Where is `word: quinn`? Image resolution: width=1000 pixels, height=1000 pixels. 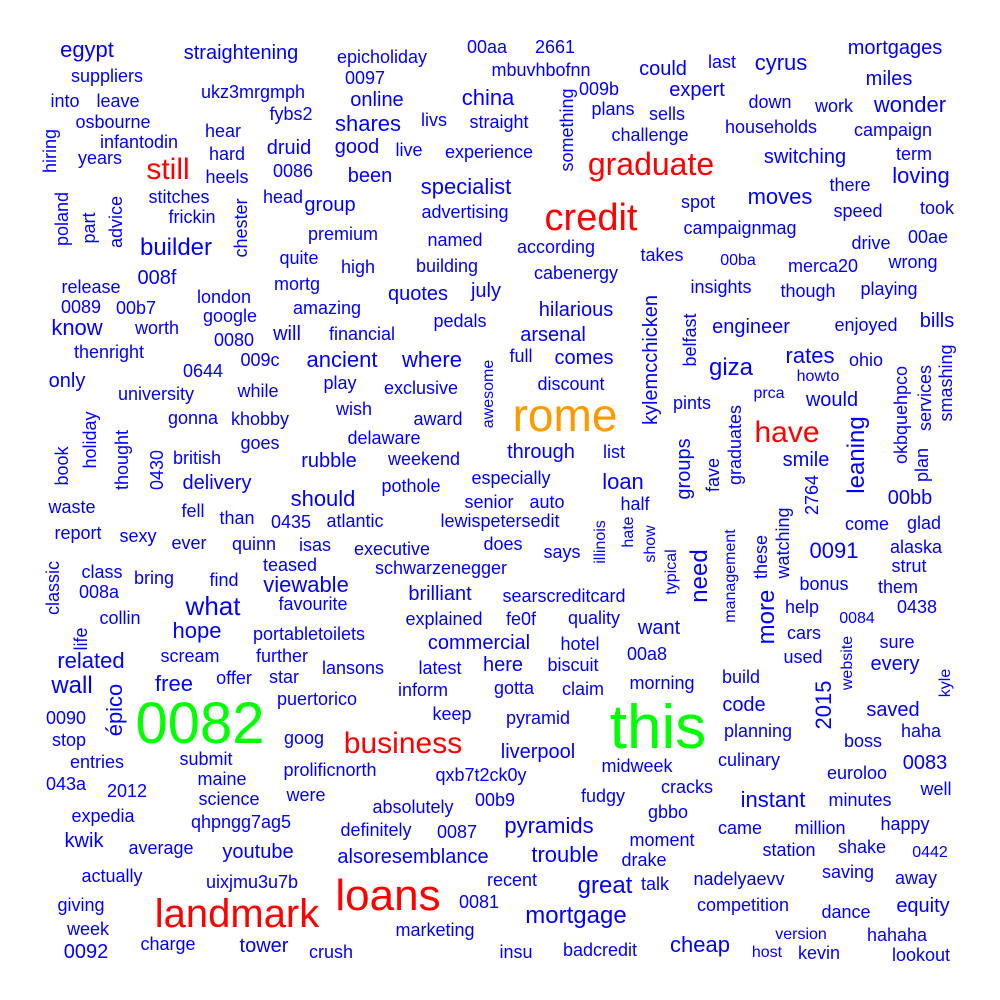 word: quinn is located at coordinates (254, 544).